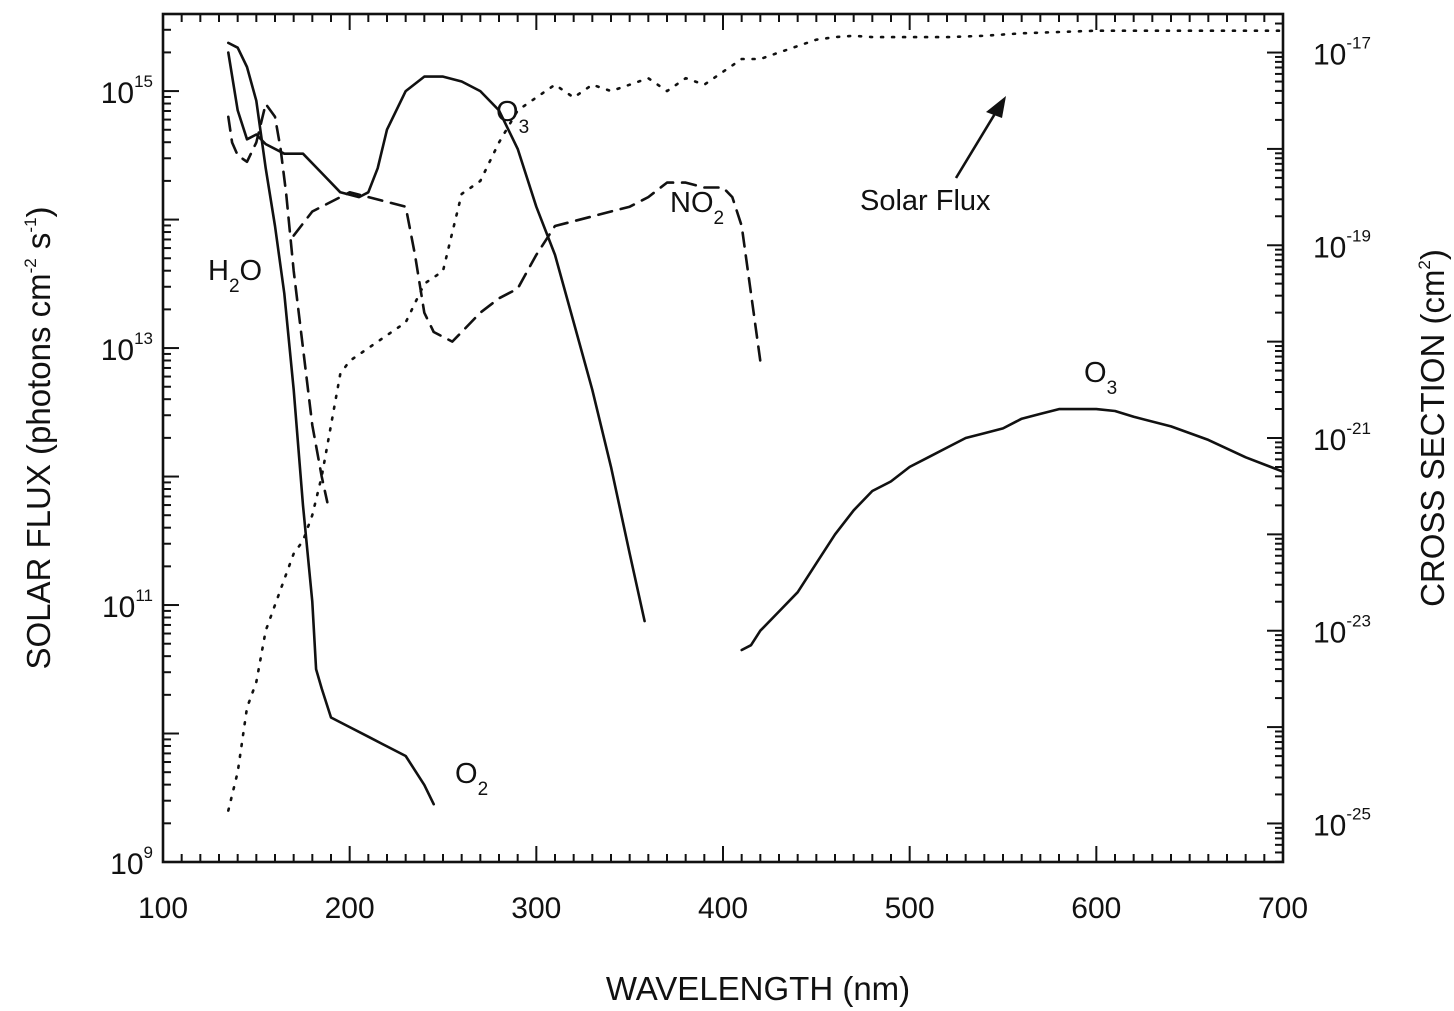 This screenshot has height=1011, width=1454. I want to click on label-o2: O2, so click(471, 779).